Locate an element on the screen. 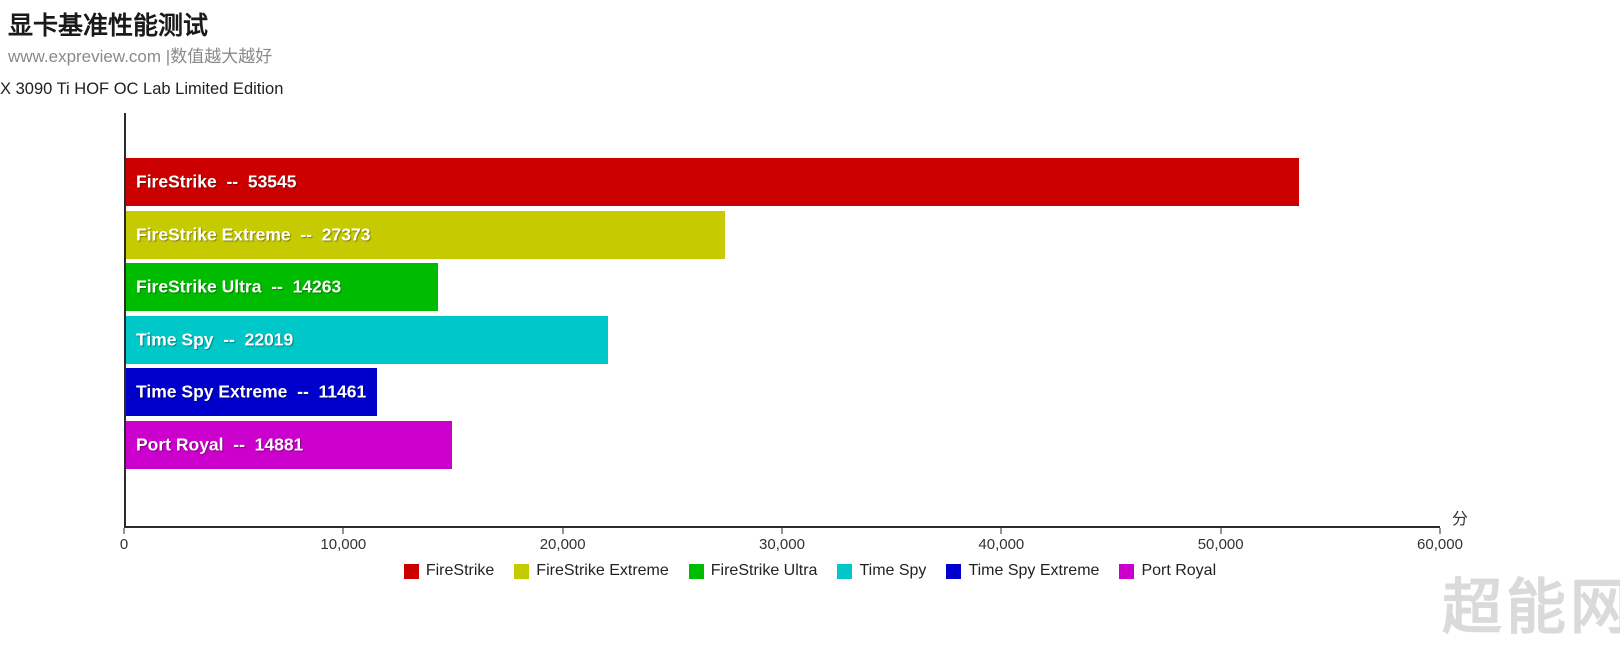  bar-firestrike-ultra: FireStrike Ultra -- 14263 is located at coordinates (282, 287).